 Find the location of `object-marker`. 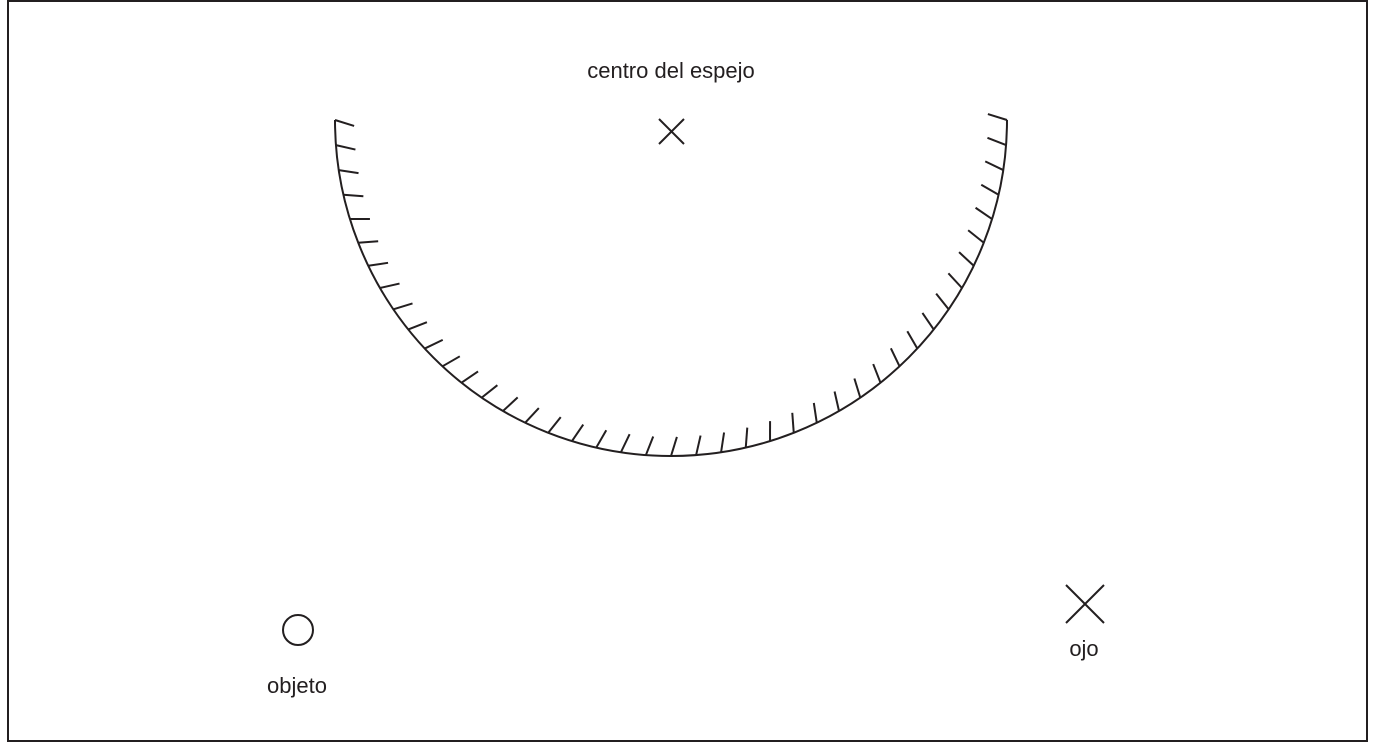

object-marker is located at coordinates (298, 630).